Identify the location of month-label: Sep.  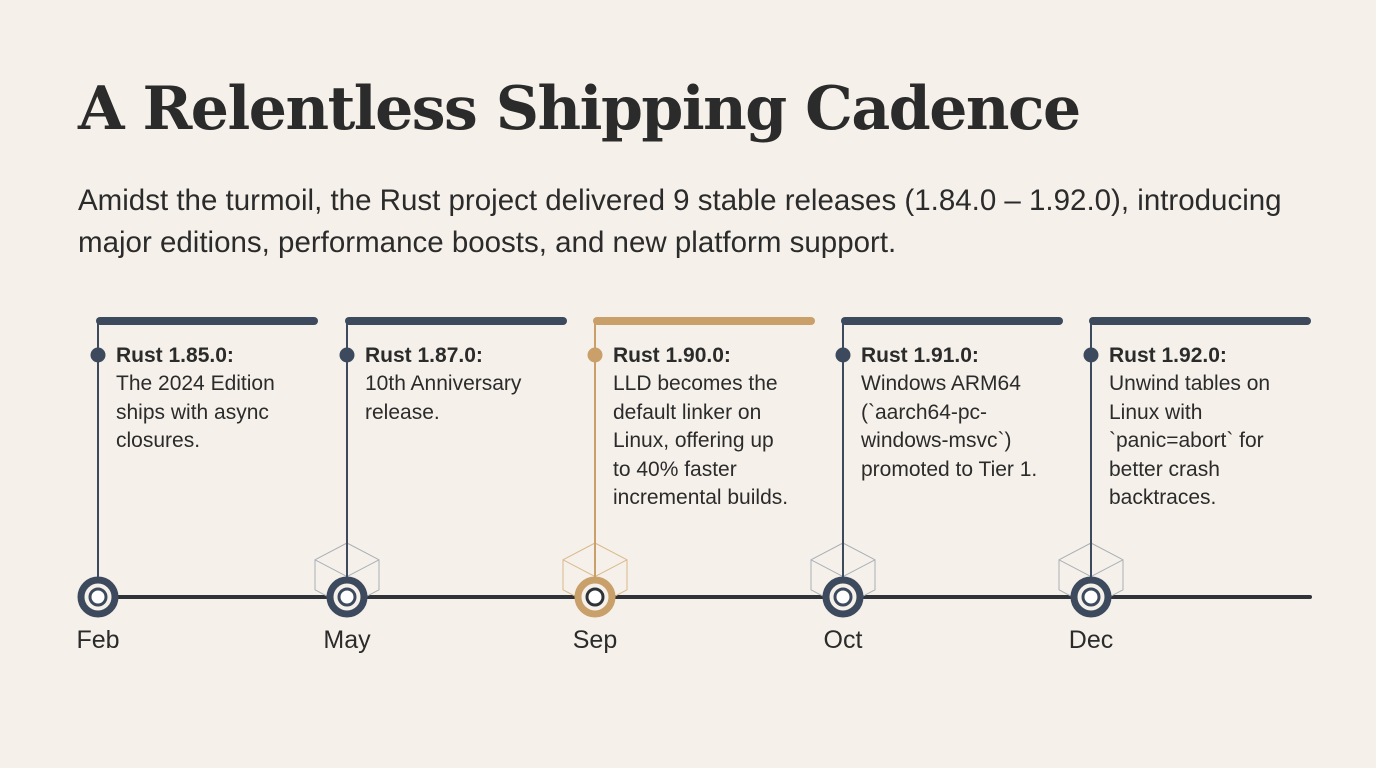
(595, 640).